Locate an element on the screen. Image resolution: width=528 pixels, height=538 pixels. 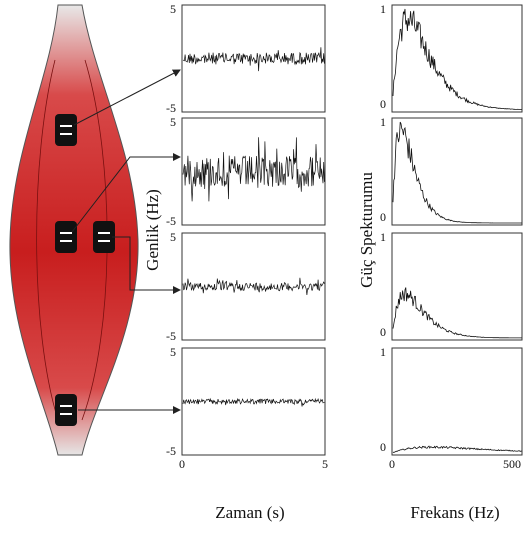
muscle-fiber is located at coordinates (47, 240).